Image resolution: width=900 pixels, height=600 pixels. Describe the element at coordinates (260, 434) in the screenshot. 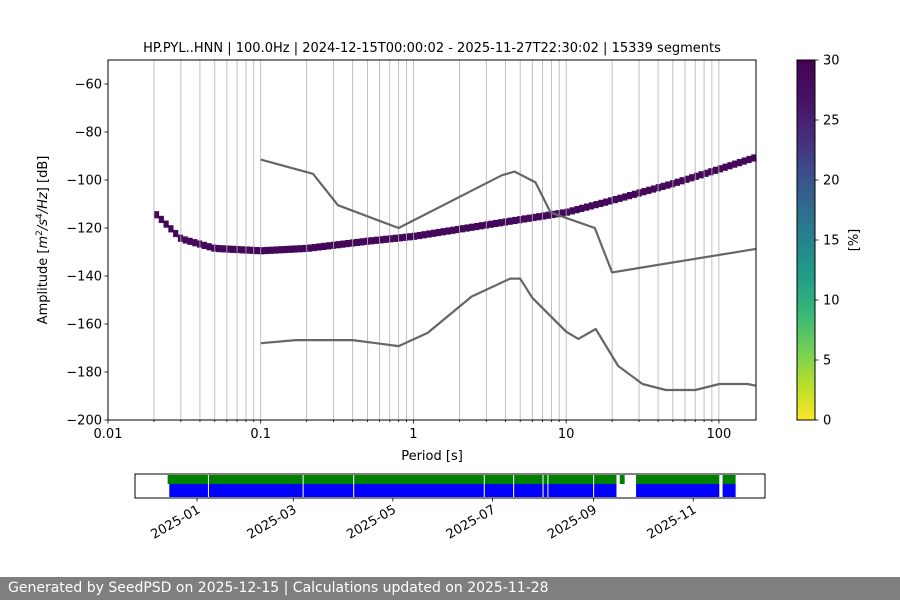

I see `x-tick-label: 0.1` at that location.